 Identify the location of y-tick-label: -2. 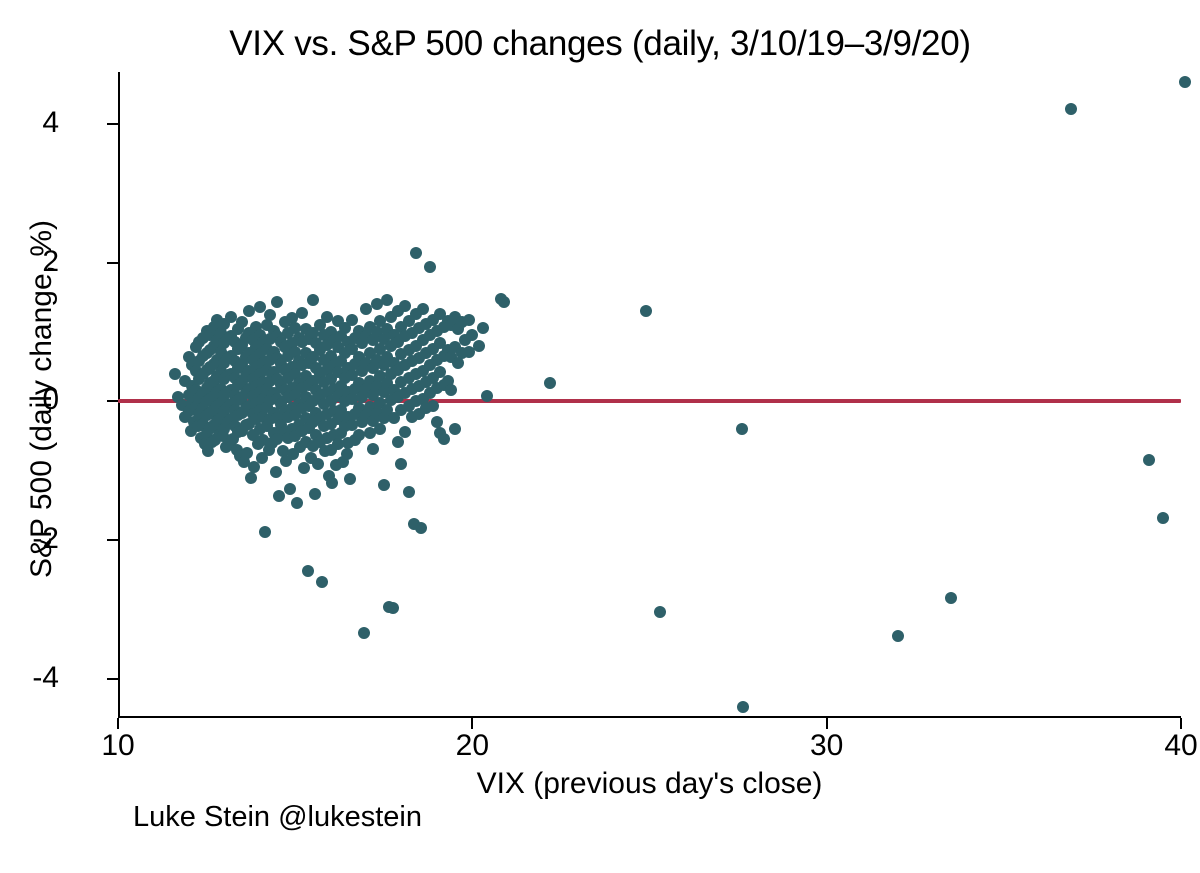
(45, 539).